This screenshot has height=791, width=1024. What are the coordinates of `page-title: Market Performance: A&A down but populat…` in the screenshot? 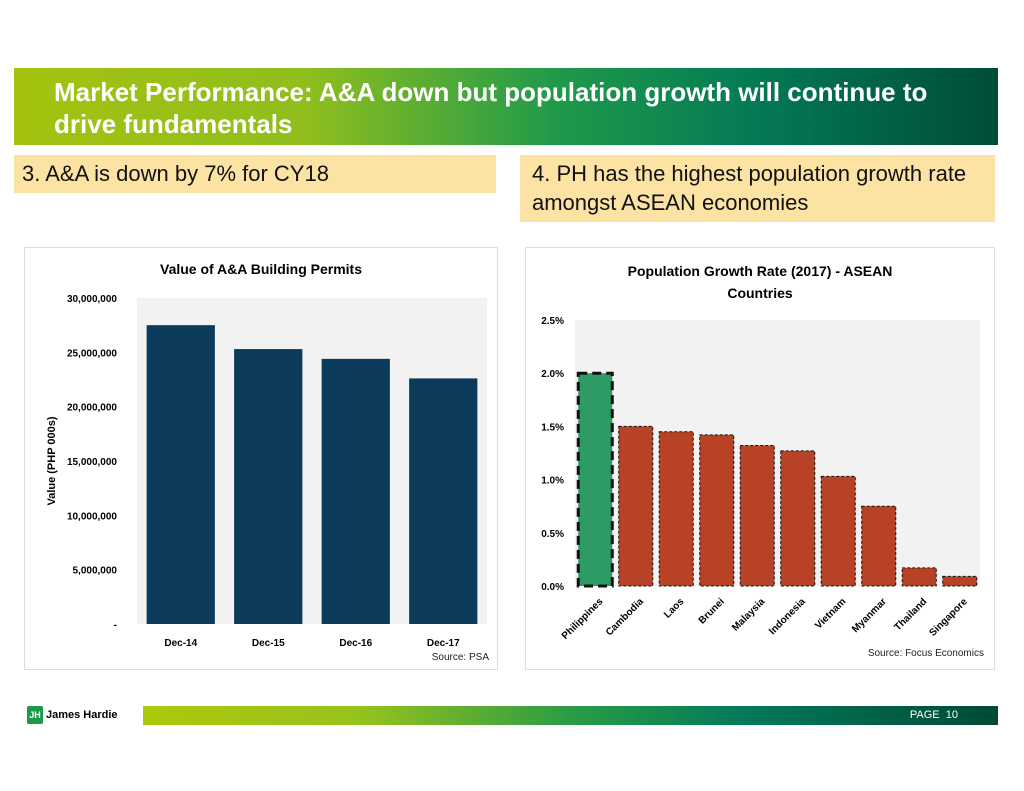 It's located at (491, 108).